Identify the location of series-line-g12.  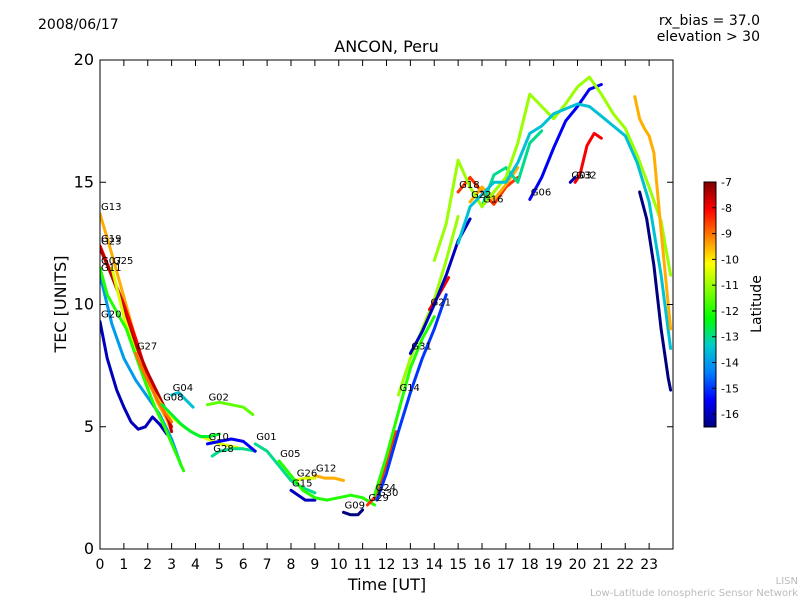
(329, 478).